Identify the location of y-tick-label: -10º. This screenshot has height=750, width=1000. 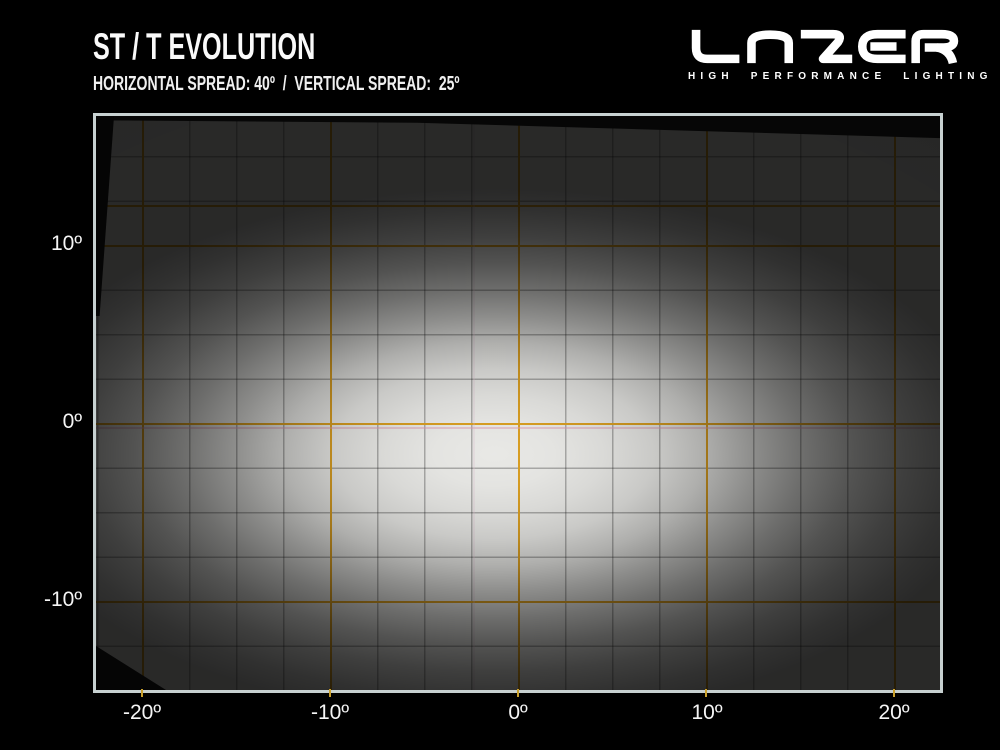
(62, 599).